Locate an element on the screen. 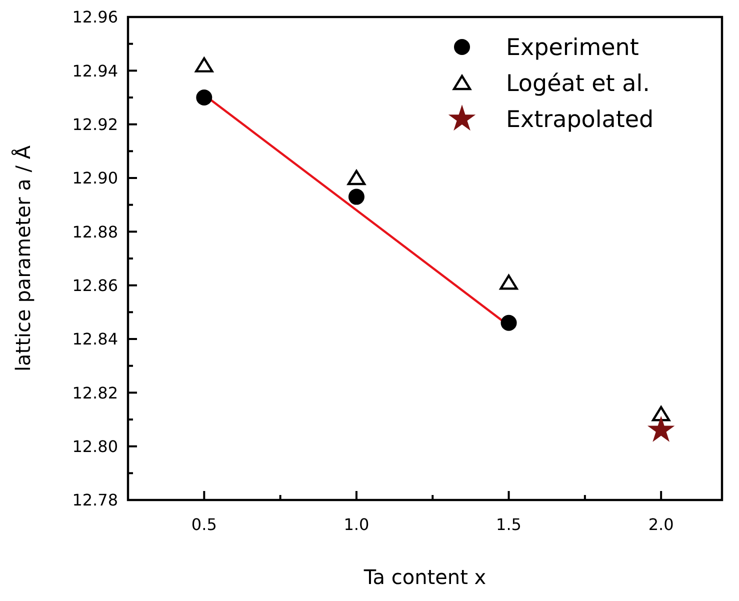 This screenshot has width=739, height=601. y-tick-label: 12.92 is located at coordinates (95, 124).